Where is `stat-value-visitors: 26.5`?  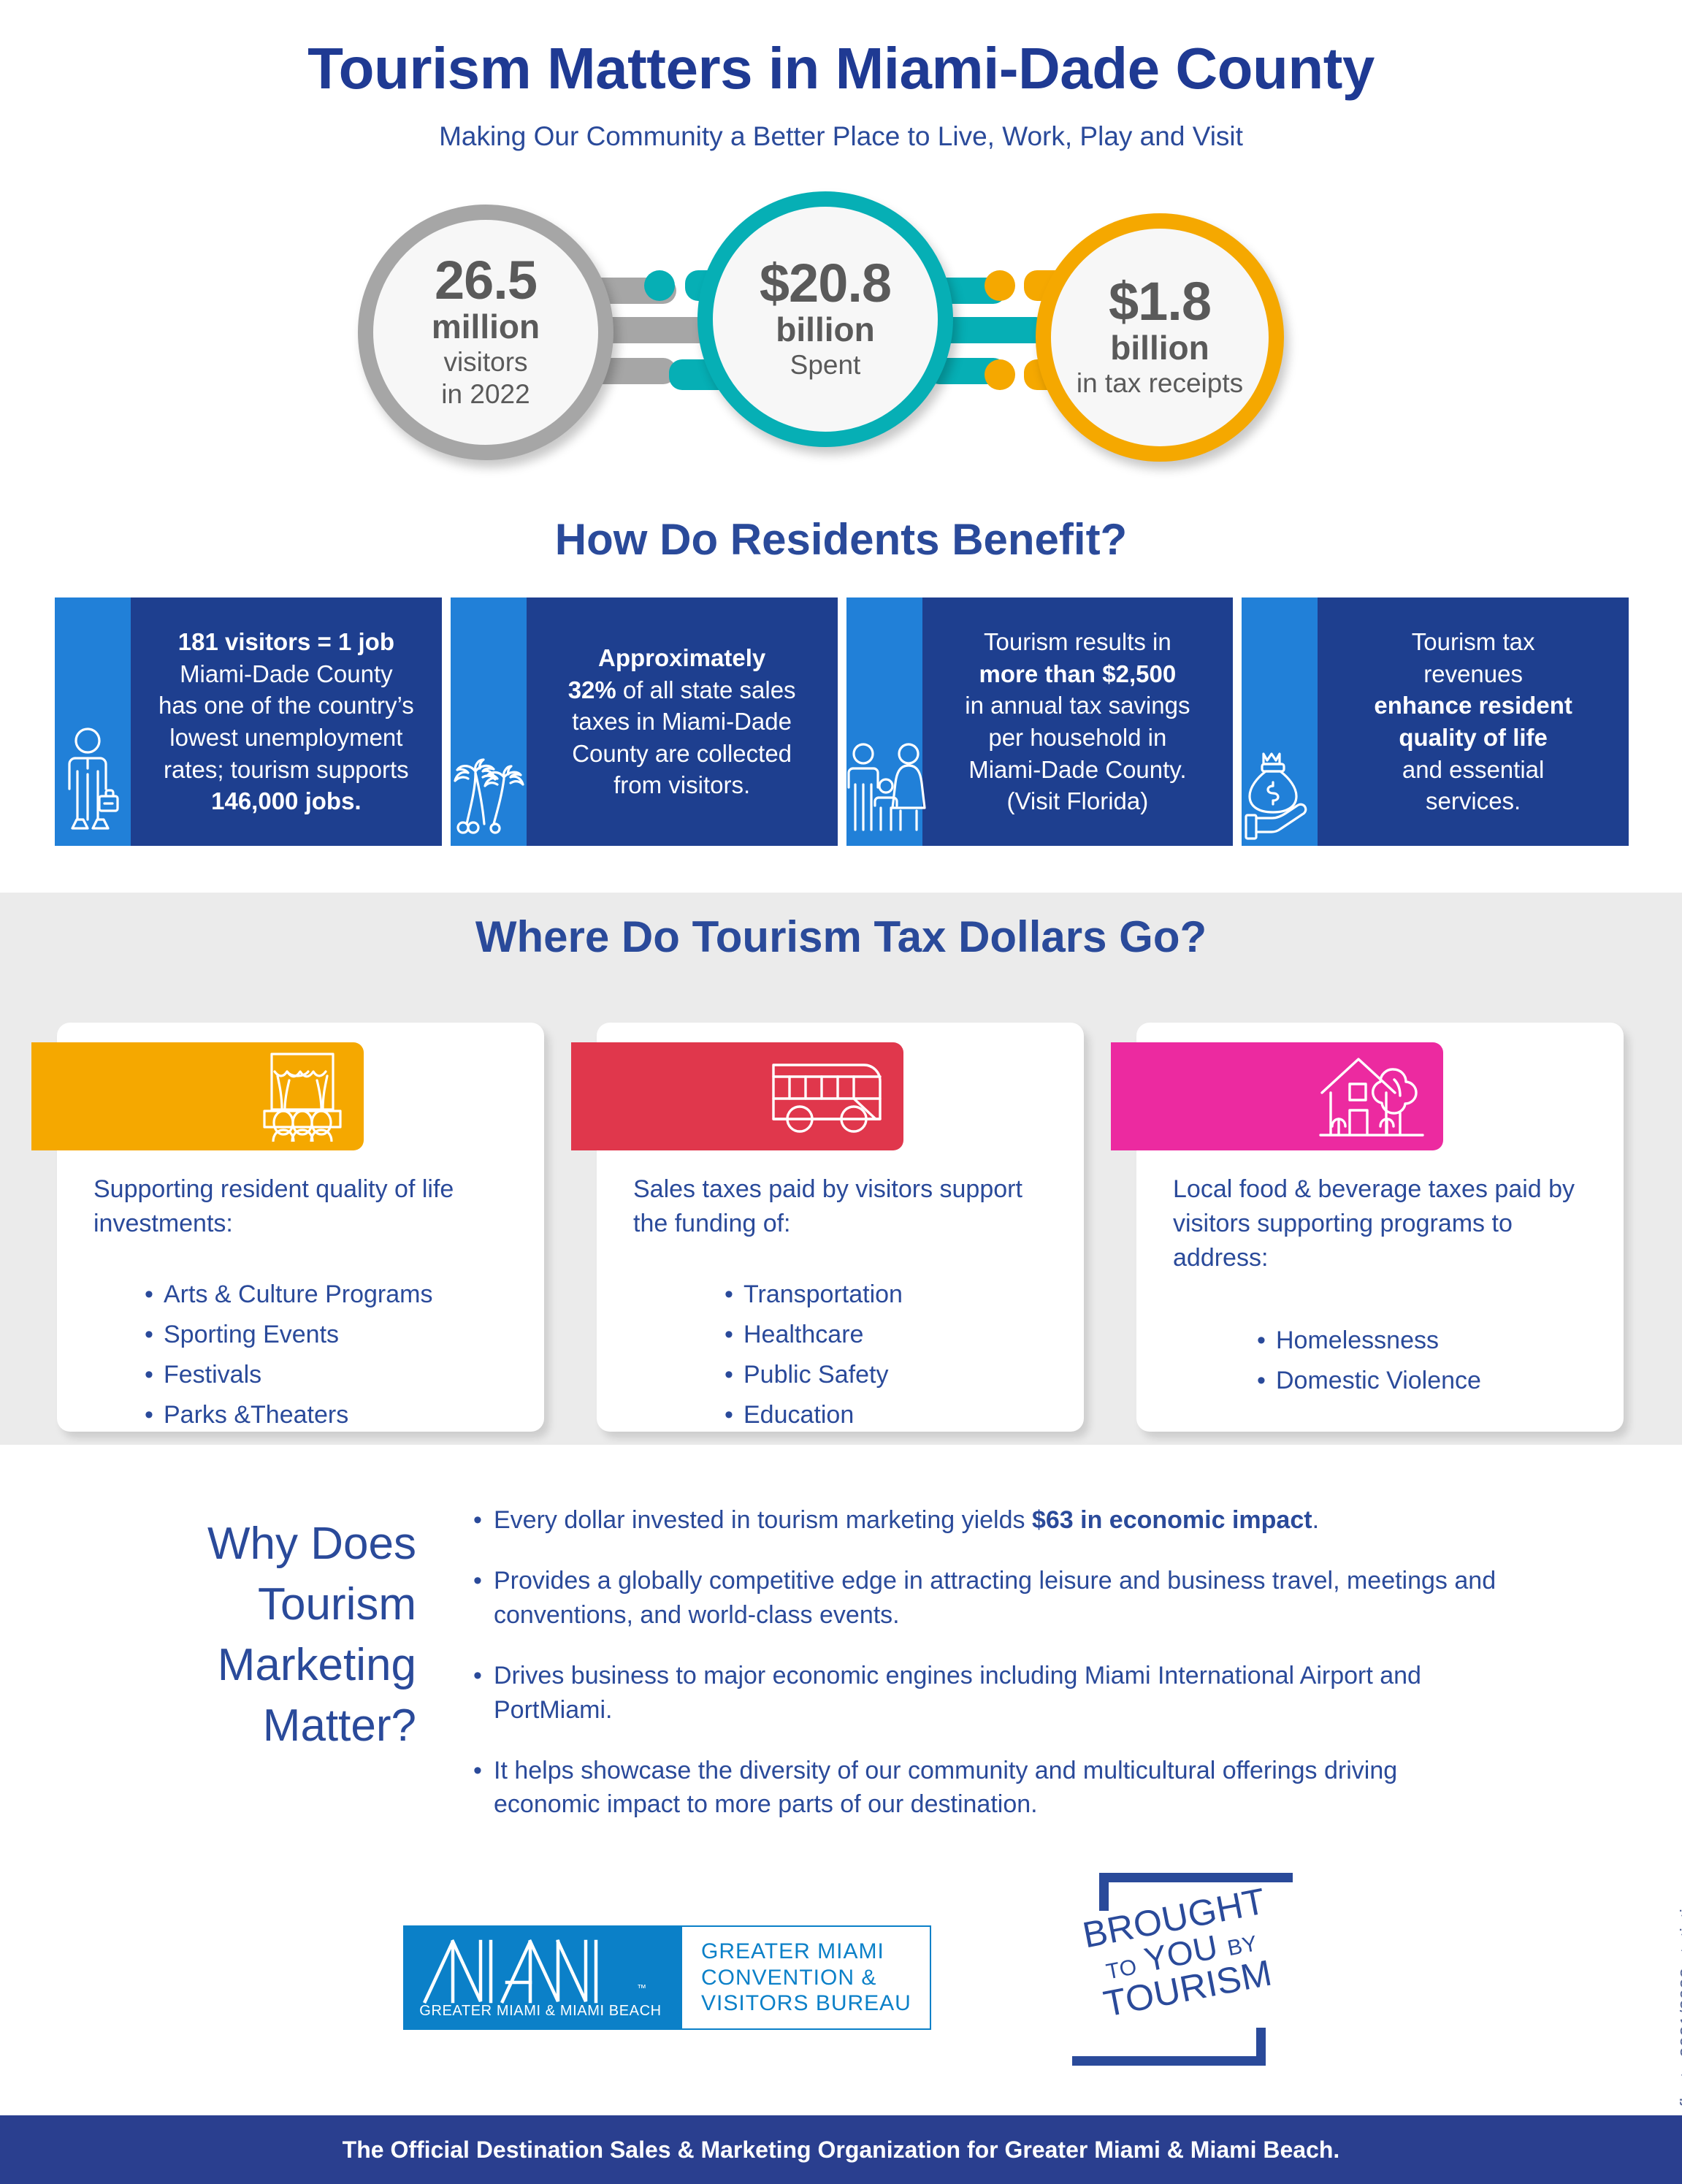
stat-value-visitors: 26.5 is located at coordinates (486, 280).